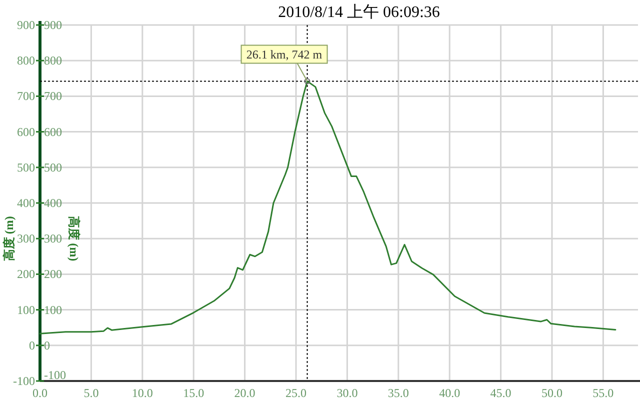  Describe the element at coordinates (26, 239) in the screenshot. I see `y-tick-label: 300` at that location.